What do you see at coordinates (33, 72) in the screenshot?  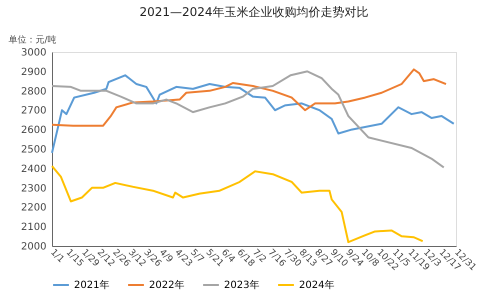 I see `y-tick-label: 2900` at bounding box center [33, 72].